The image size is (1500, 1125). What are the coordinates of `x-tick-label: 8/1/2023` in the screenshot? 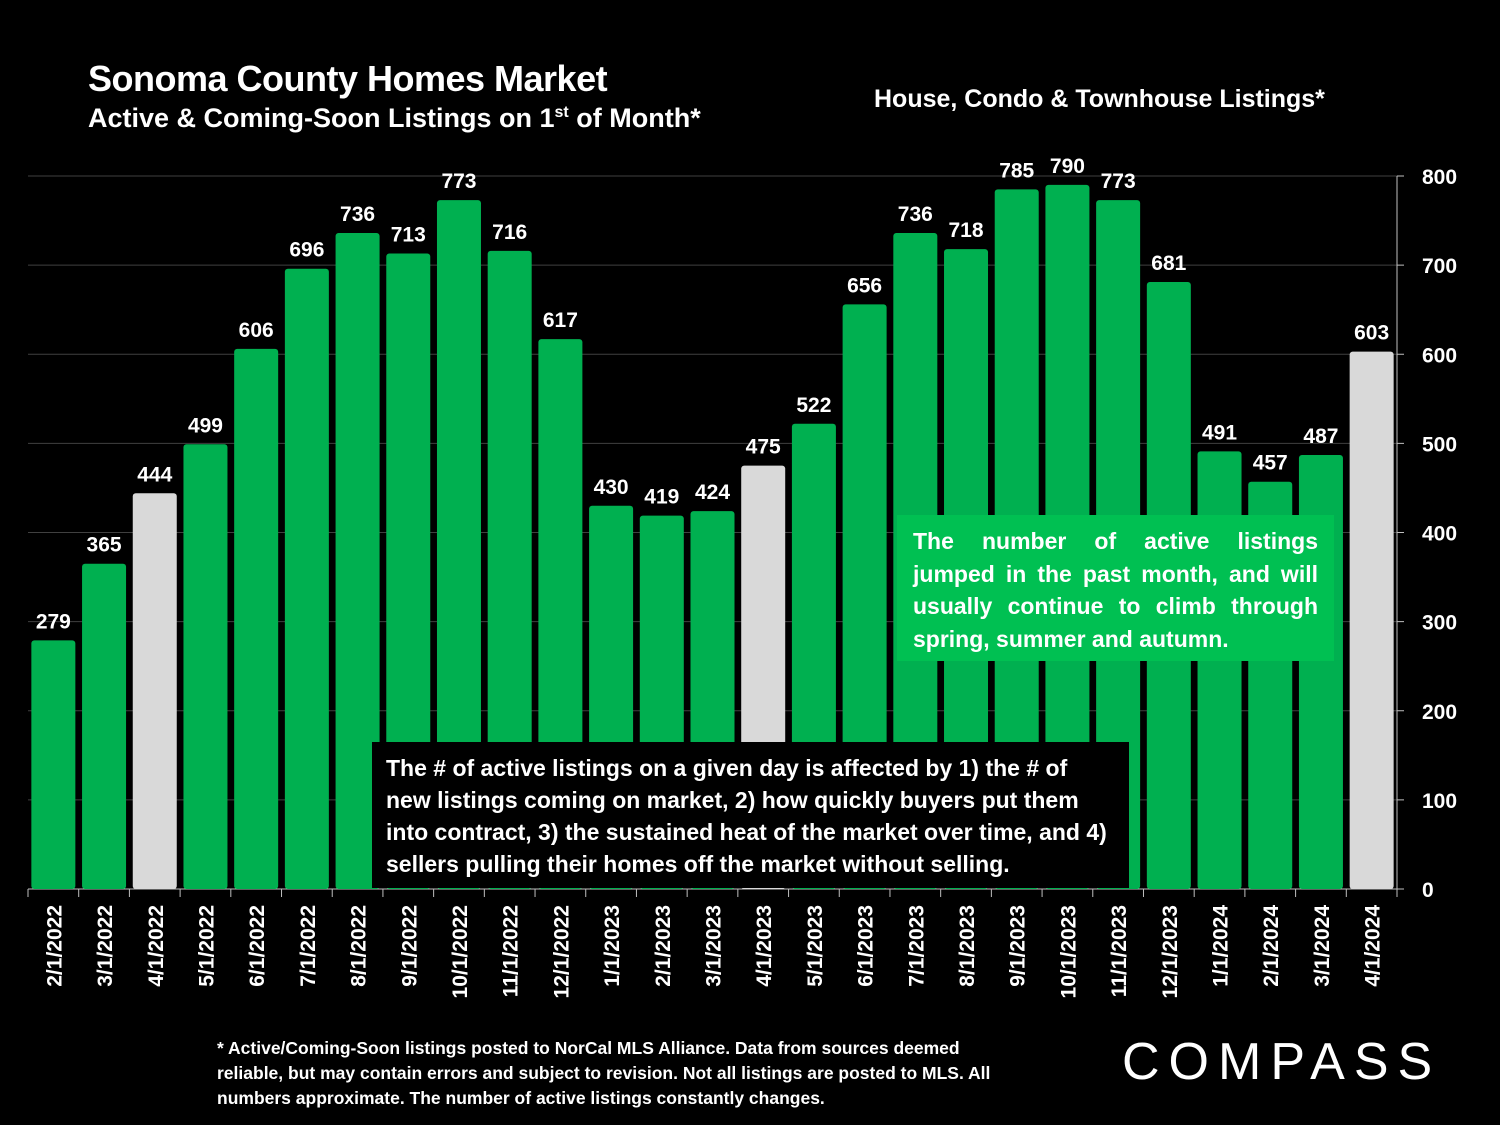 It's located at (967, 946).